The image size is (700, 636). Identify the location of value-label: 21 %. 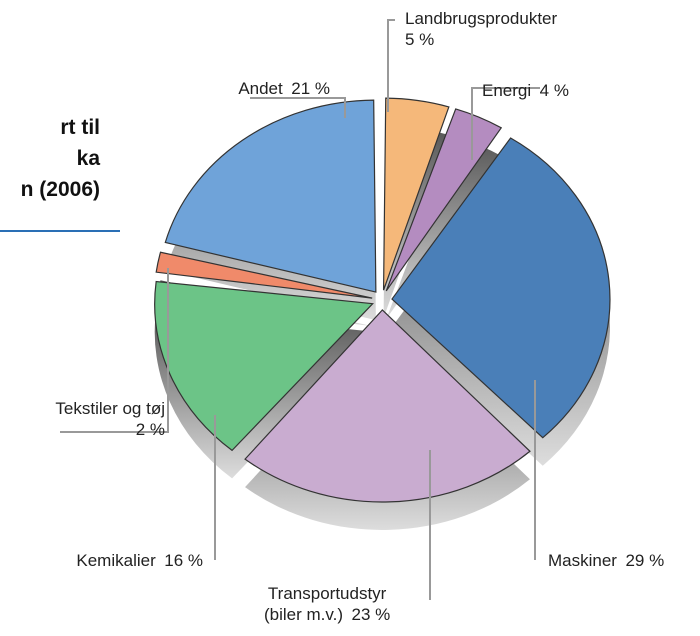
(310, 88).